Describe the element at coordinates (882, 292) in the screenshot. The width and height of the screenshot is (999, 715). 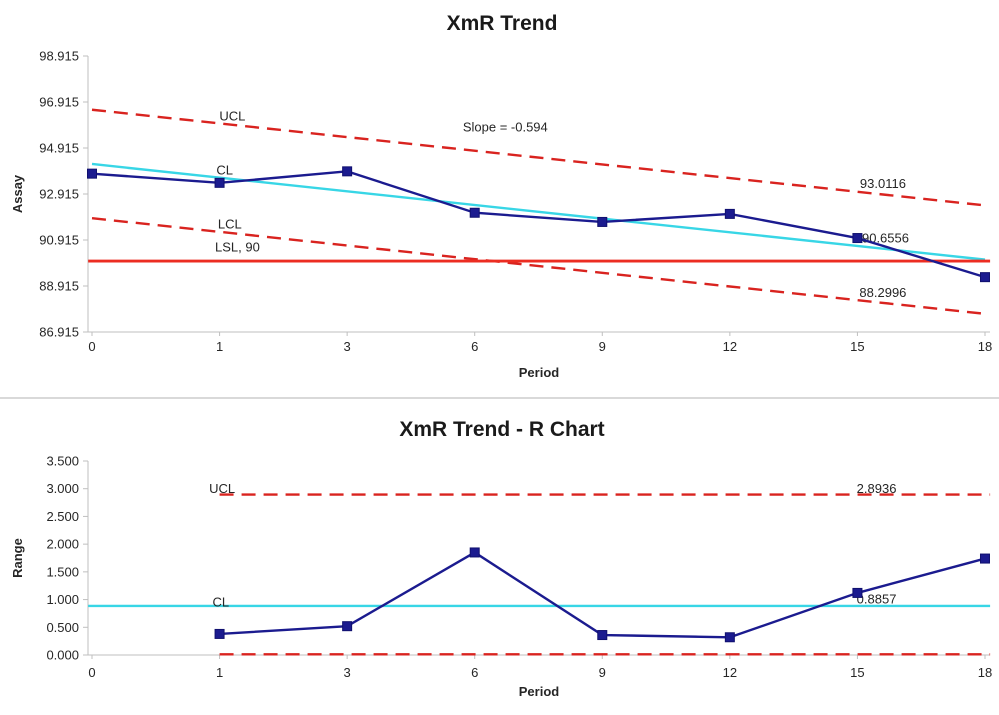
I see `annotation-label: 88.2996` at that location.